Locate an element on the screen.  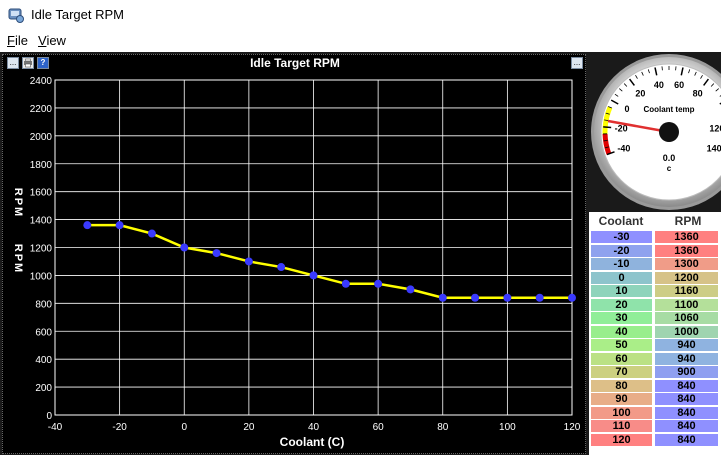
coolant-cell: 20 is located at coordinates (621, 304).